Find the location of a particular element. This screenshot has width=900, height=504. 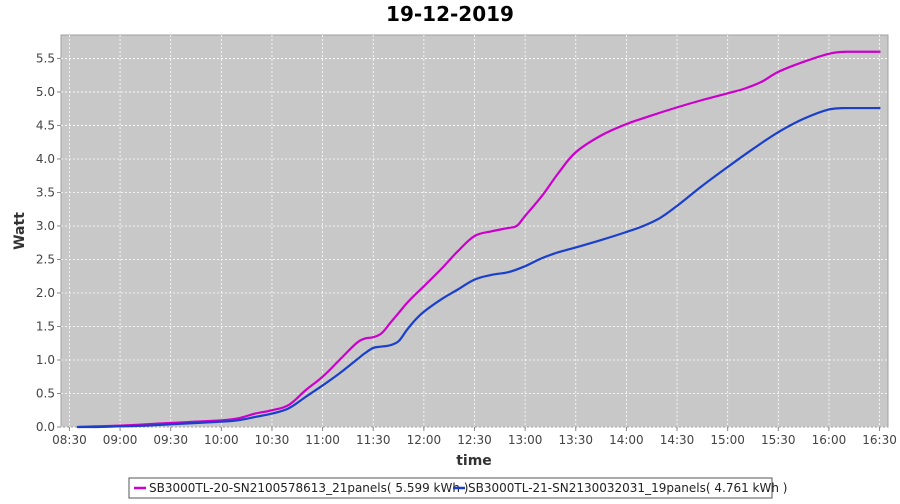

x-tick-label: 16:30 is located at coordinates (879, 440).